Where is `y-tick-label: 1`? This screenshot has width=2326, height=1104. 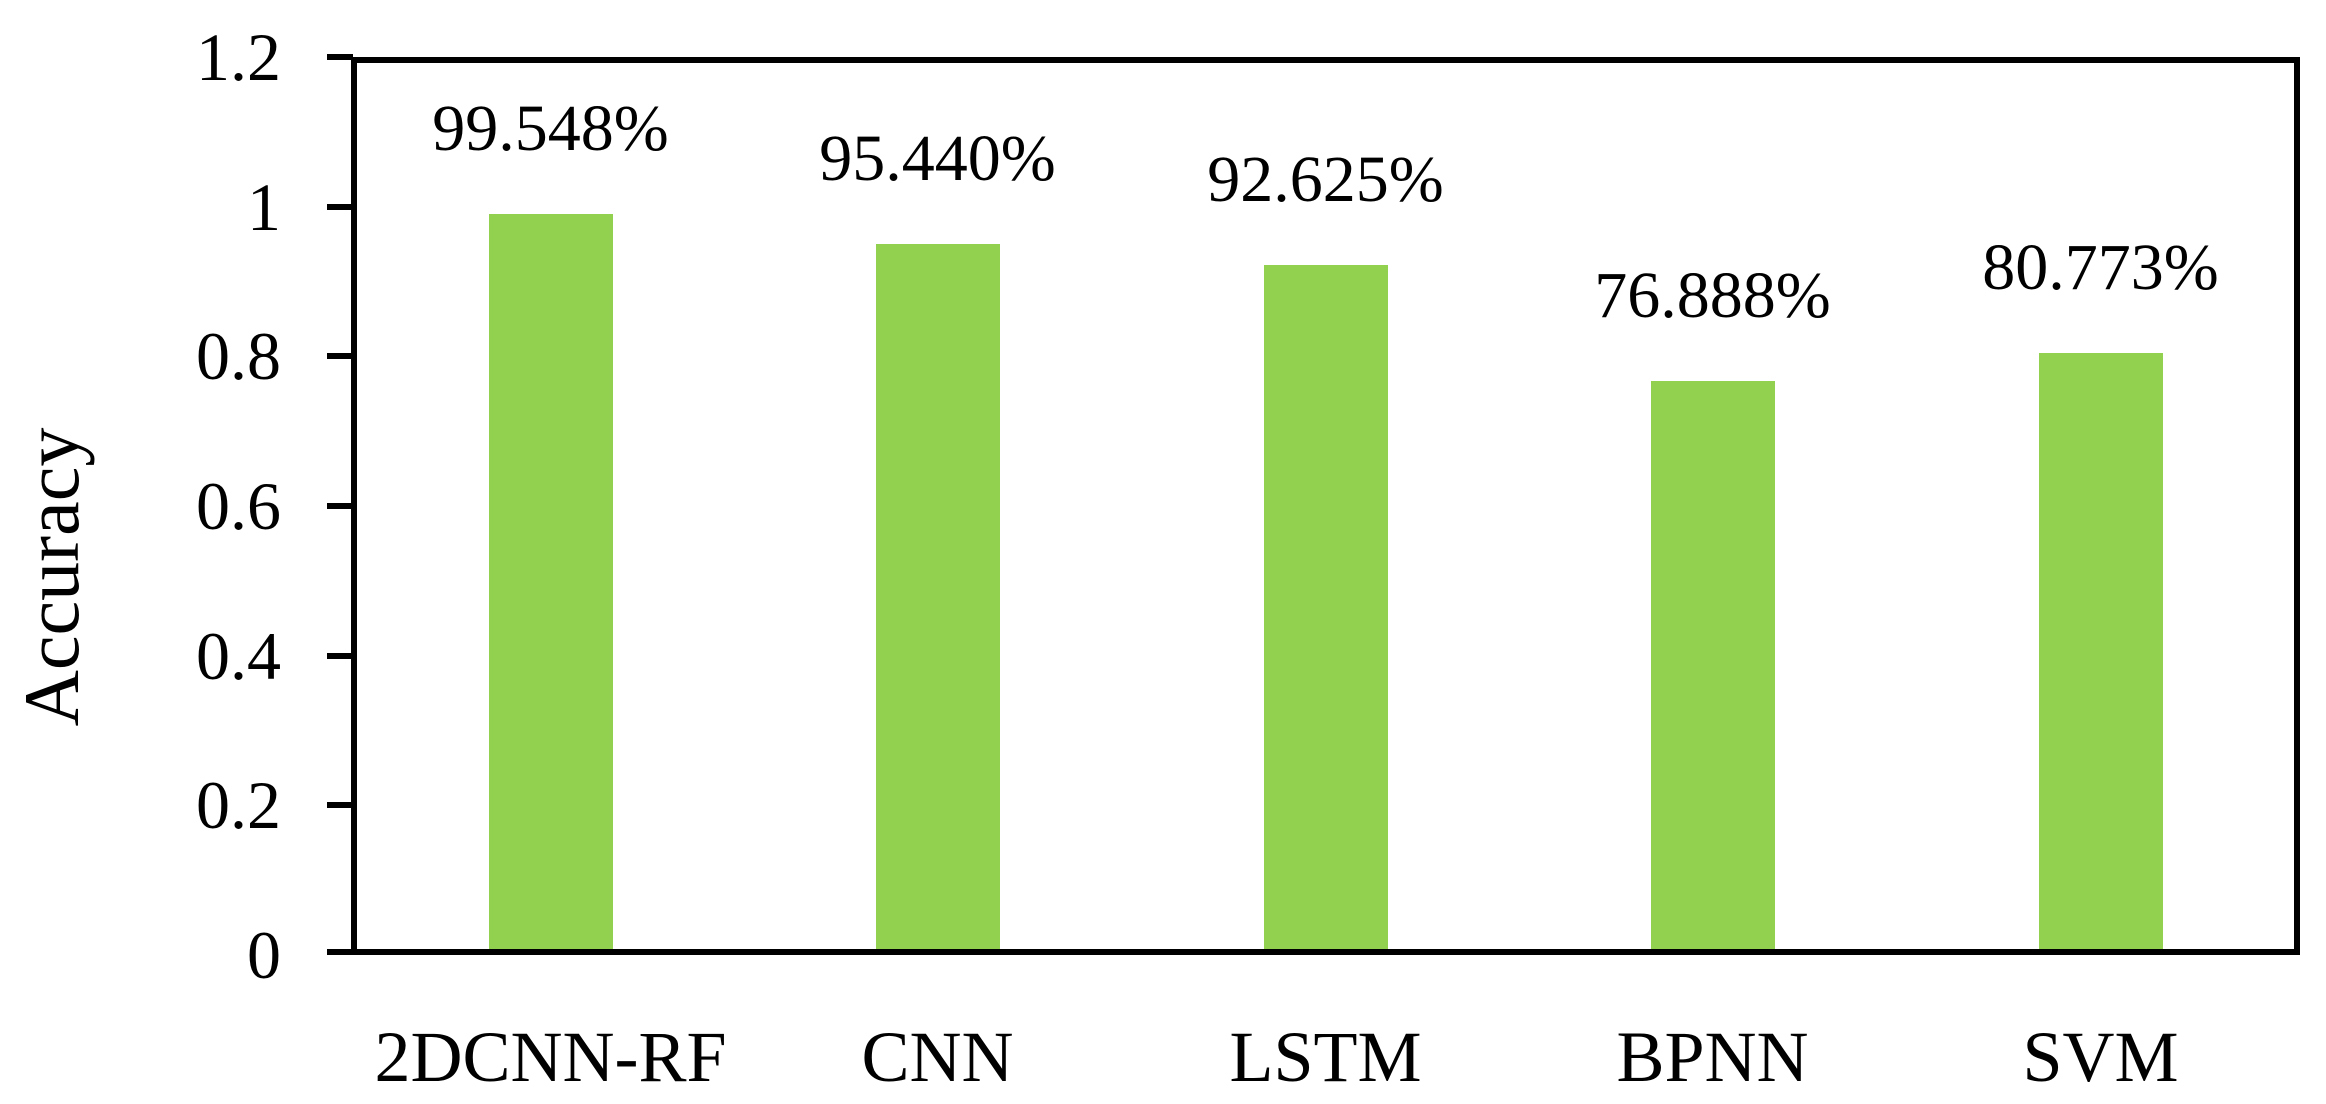
y-tick-label: 1 is located at coordinates (264, 207).